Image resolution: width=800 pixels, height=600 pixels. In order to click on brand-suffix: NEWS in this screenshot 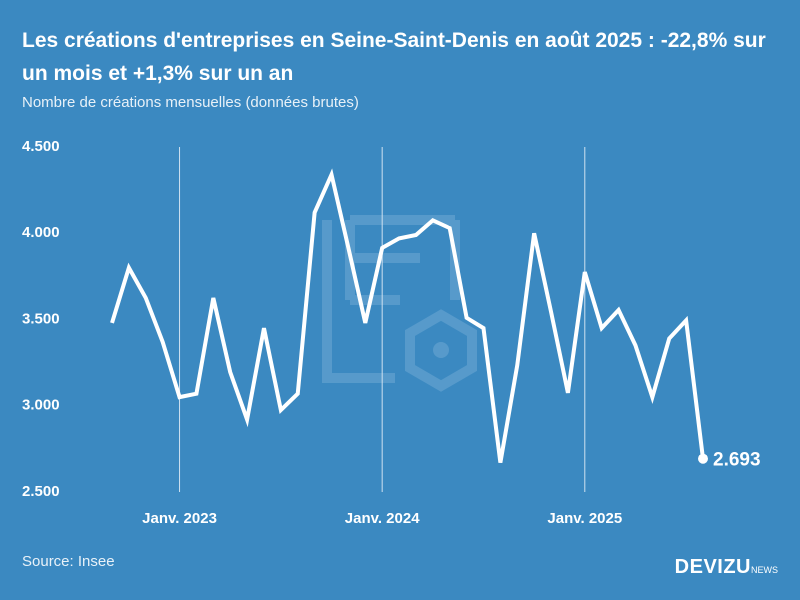, I will do `click(764, 570)`.